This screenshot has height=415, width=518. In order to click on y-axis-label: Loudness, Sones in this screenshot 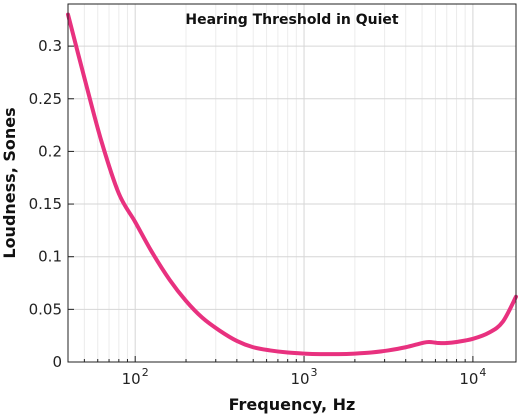, I will do `click(9, 182)`.